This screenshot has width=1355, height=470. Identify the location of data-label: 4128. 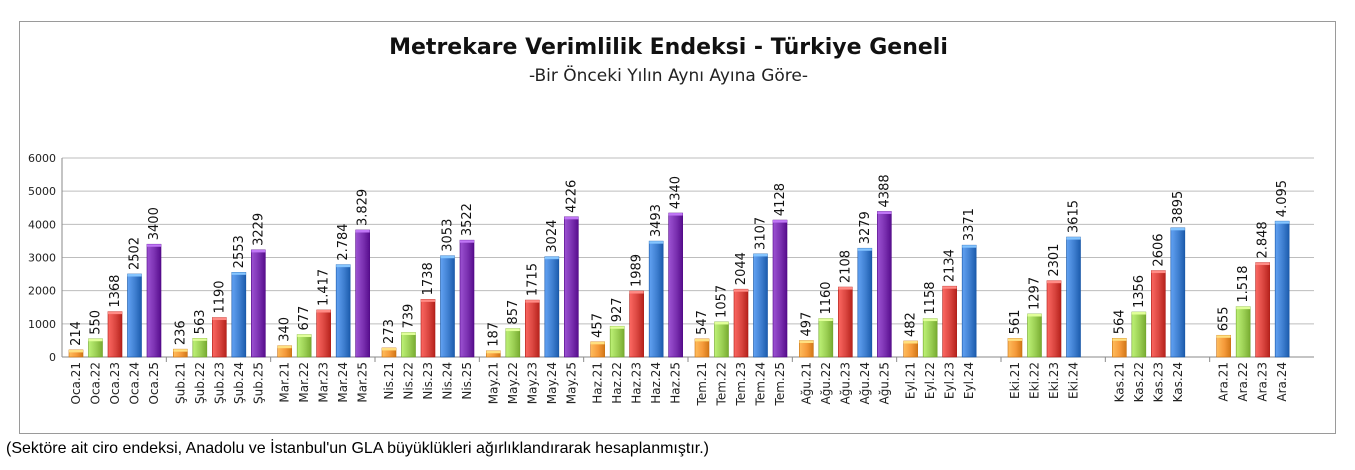
(780, 199).